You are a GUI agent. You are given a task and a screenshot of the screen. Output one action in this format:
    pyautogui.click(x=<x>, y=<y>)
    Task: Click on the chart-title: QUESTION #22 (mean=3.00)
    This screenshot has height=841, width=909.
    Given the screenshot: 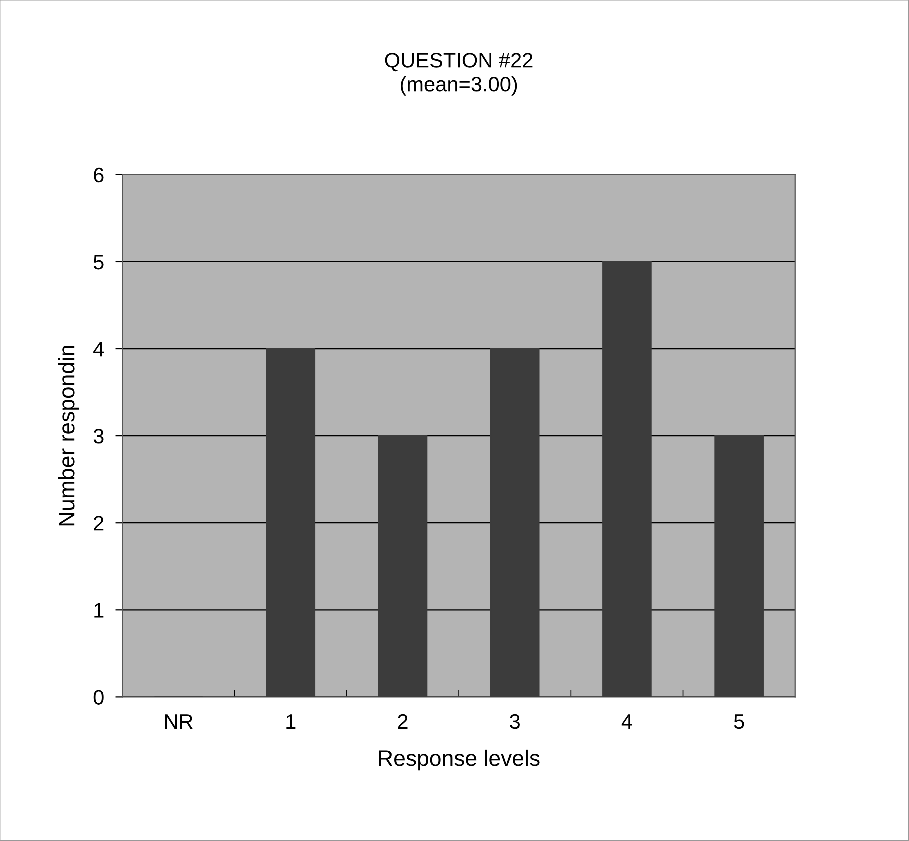 What is the action you would take?
    pyautogui.click(x=459, y=74)
    